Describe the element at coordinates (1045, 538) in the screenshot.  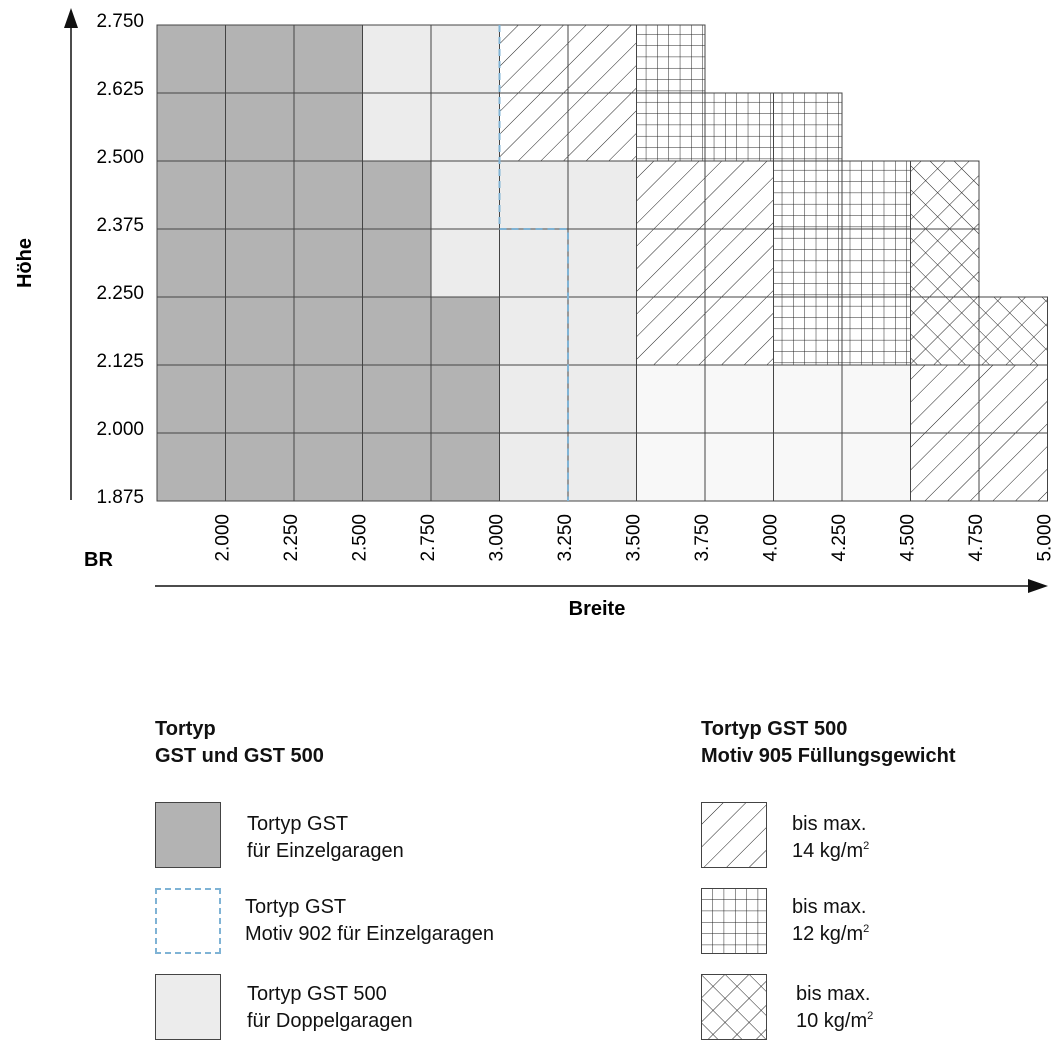
I see `x-tick-label: 5.000` at that location.